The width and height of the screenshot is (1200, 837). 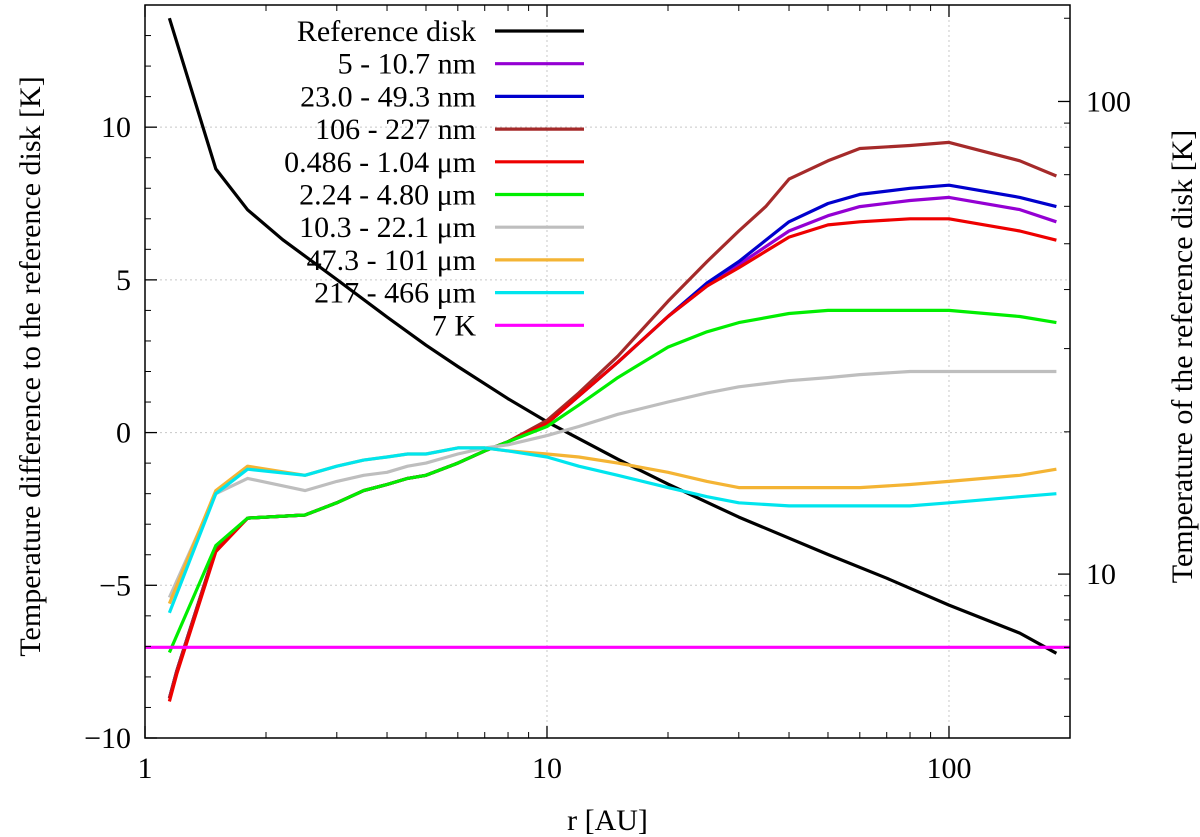 I want to click on legend-label-9: 7 K, so click(x=454, y=325).